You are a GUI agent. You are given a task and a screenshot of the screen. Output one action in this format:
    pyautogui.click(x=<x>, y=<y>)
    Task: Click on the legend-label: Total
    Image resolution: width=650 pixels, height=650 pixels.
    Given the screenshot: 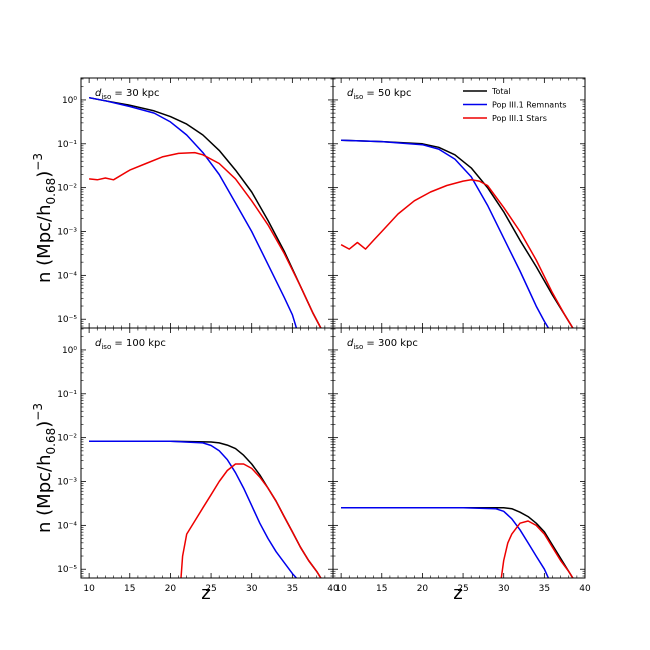 What is the action you would take?
    pyautogui.click(x=501, y=91)
    